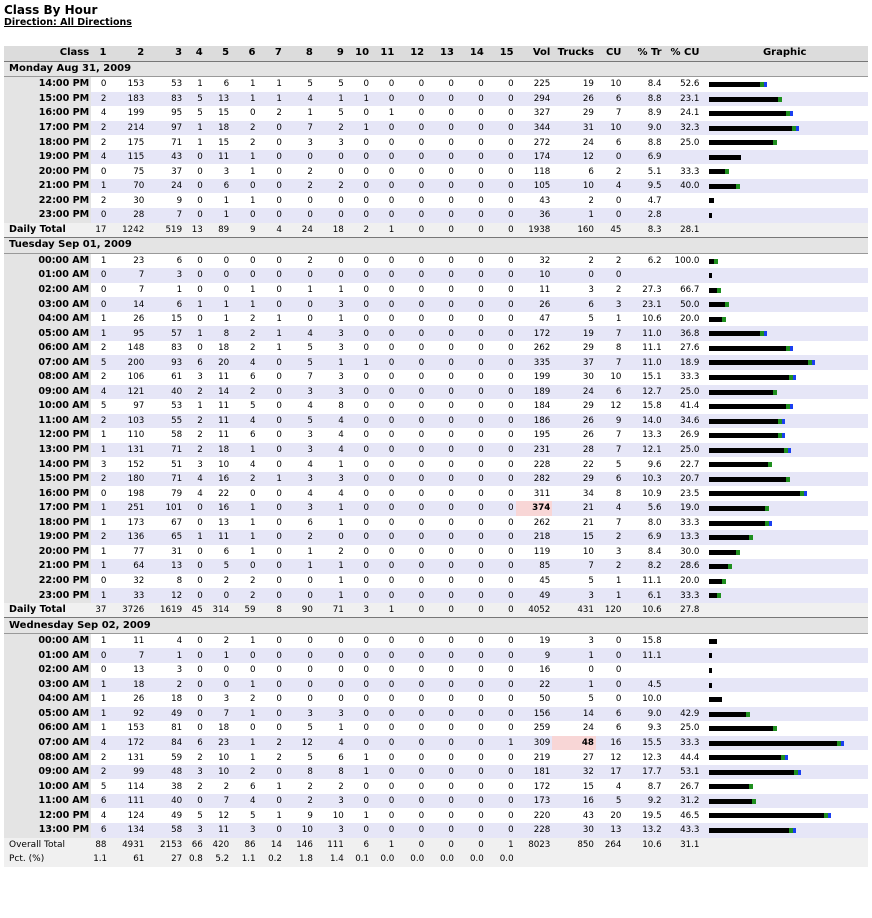 This screenshot has height=918, width=872. Describe the element at coordinates (682, 464) in the screenshot. I see `pct-cu-value: 22.7` at that location.